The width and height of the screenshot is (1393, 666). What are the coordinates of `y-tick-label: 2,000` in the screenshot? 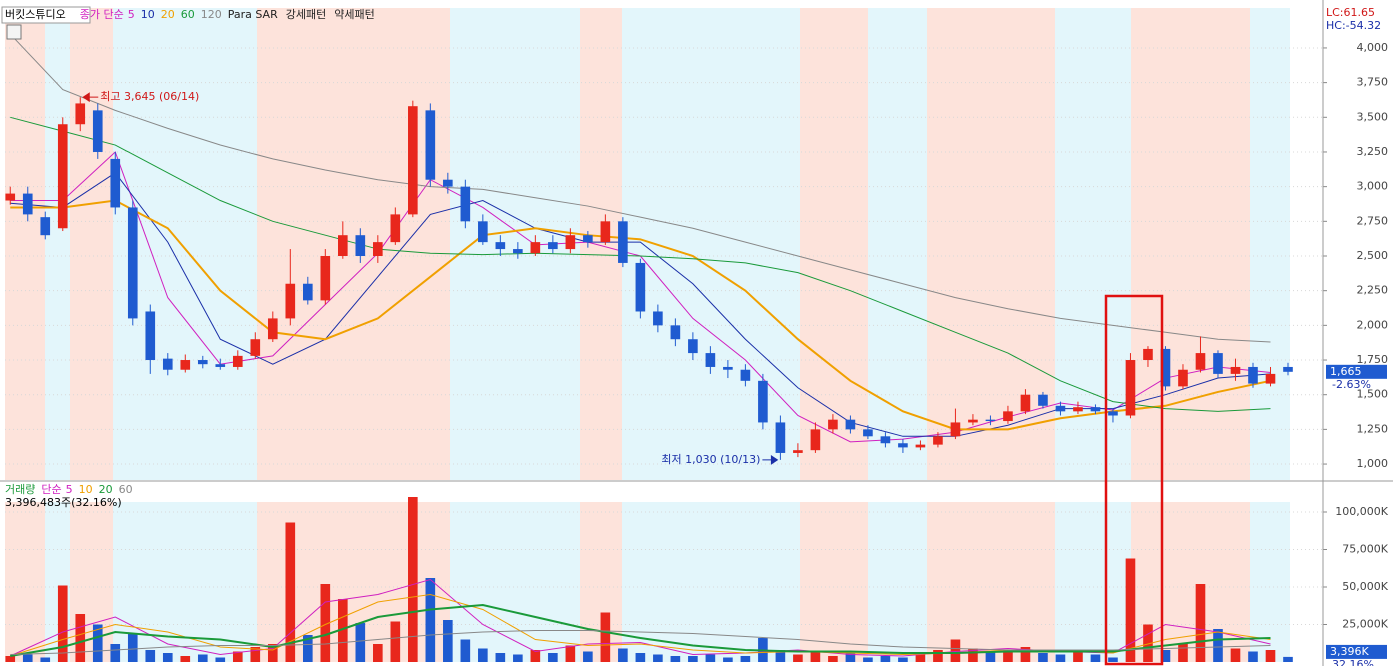 It's located at (1373, 324).